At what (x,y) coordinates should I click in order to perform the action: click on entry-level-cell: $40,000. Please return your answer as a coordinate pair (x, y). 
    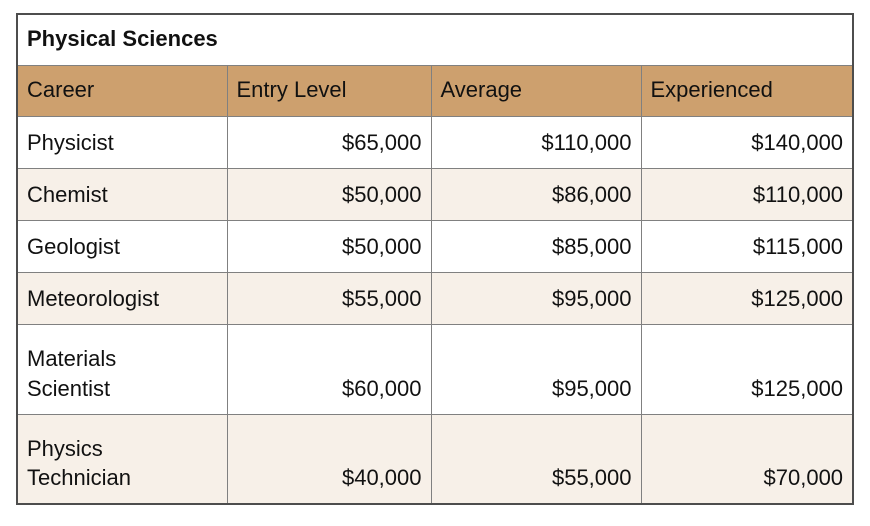
    Looking at the image, I should click on (329, 459).